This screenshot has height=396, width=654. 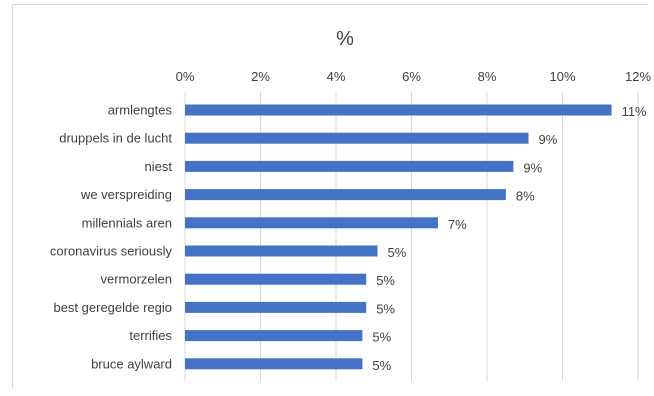 What do you see at coordinates (487, 76) in the screenshot?
I see `tick-label: 8%` at bounding box center [487, 76].